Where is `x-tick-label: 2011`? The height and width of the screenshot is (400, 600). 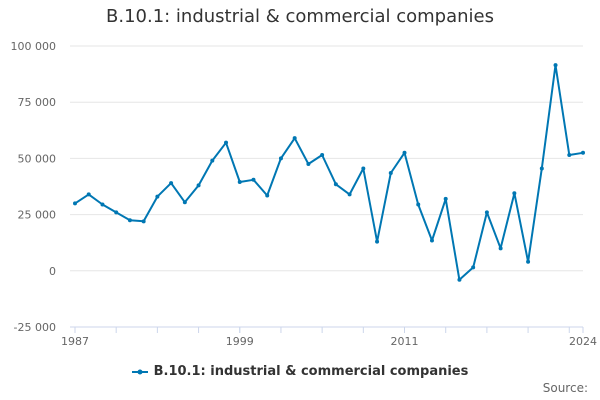 x-tick-label: 2011 is located at coordinates (405, 341).